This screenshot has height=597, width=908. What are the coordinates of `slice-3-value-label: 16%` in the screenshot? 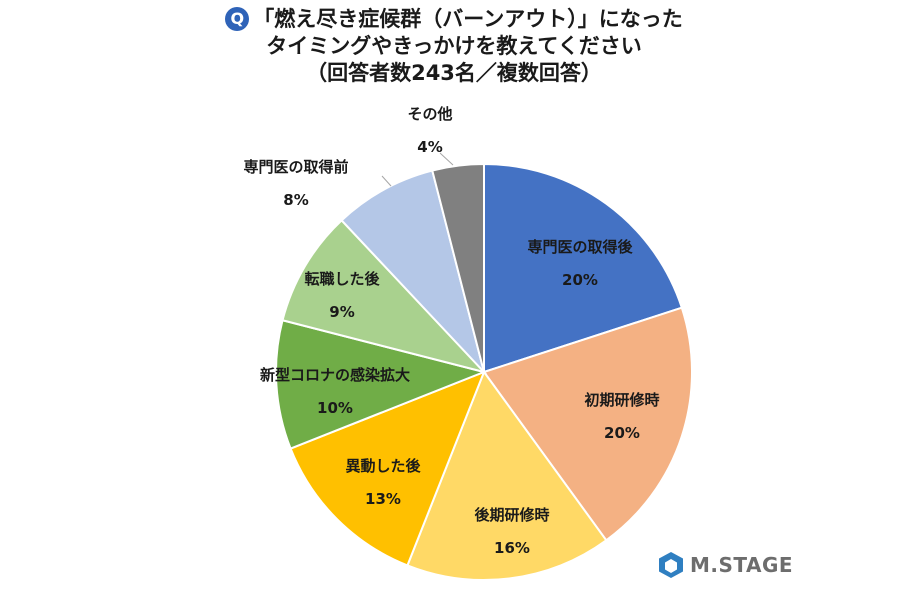 It's located at (512, 548).